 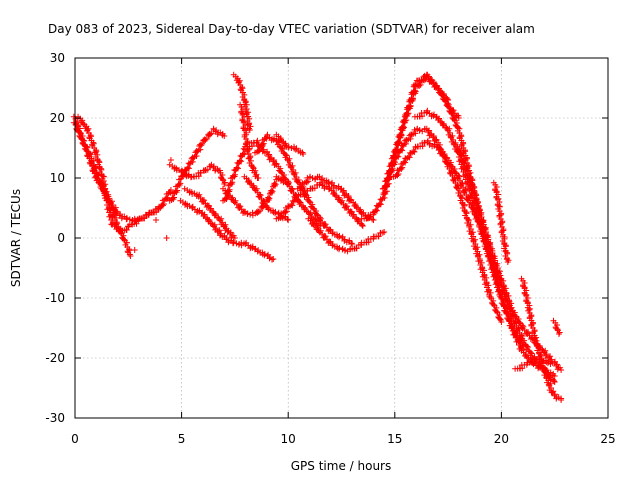 I want to click on series-isolated, so click(x=126, y=193).